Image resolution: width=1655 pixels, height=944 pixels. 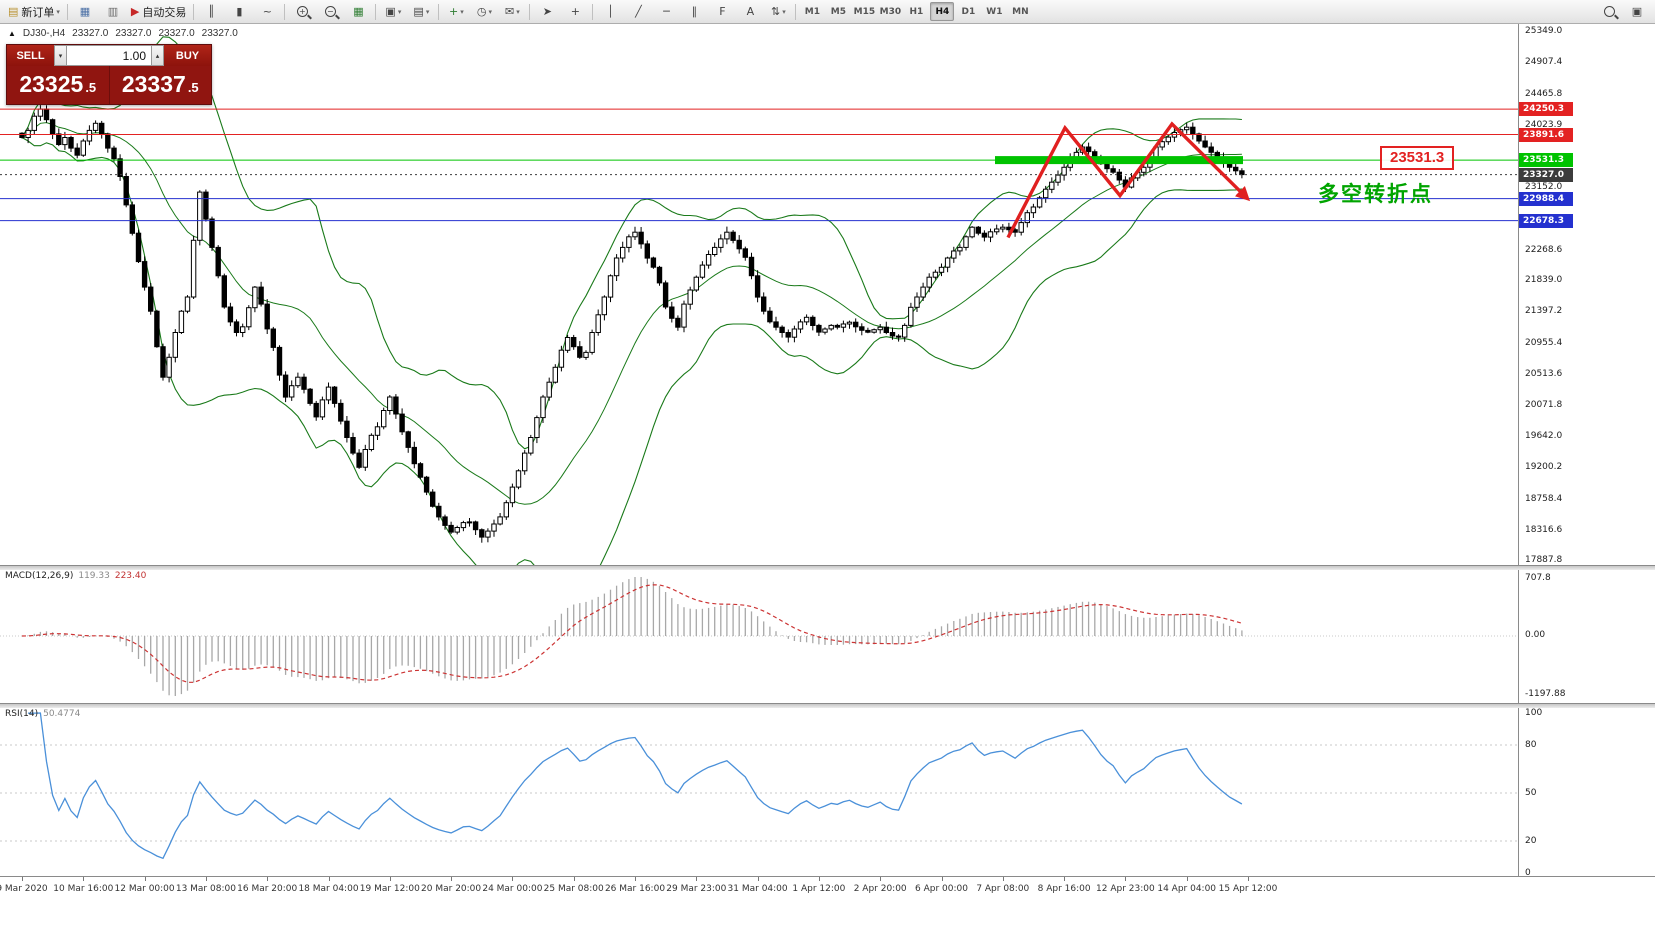 What do you see at coordinates (880, 889) in the screenshot?
I see `time-axis-label: 2 Apr 20:00` at bounding box center [880, 889].